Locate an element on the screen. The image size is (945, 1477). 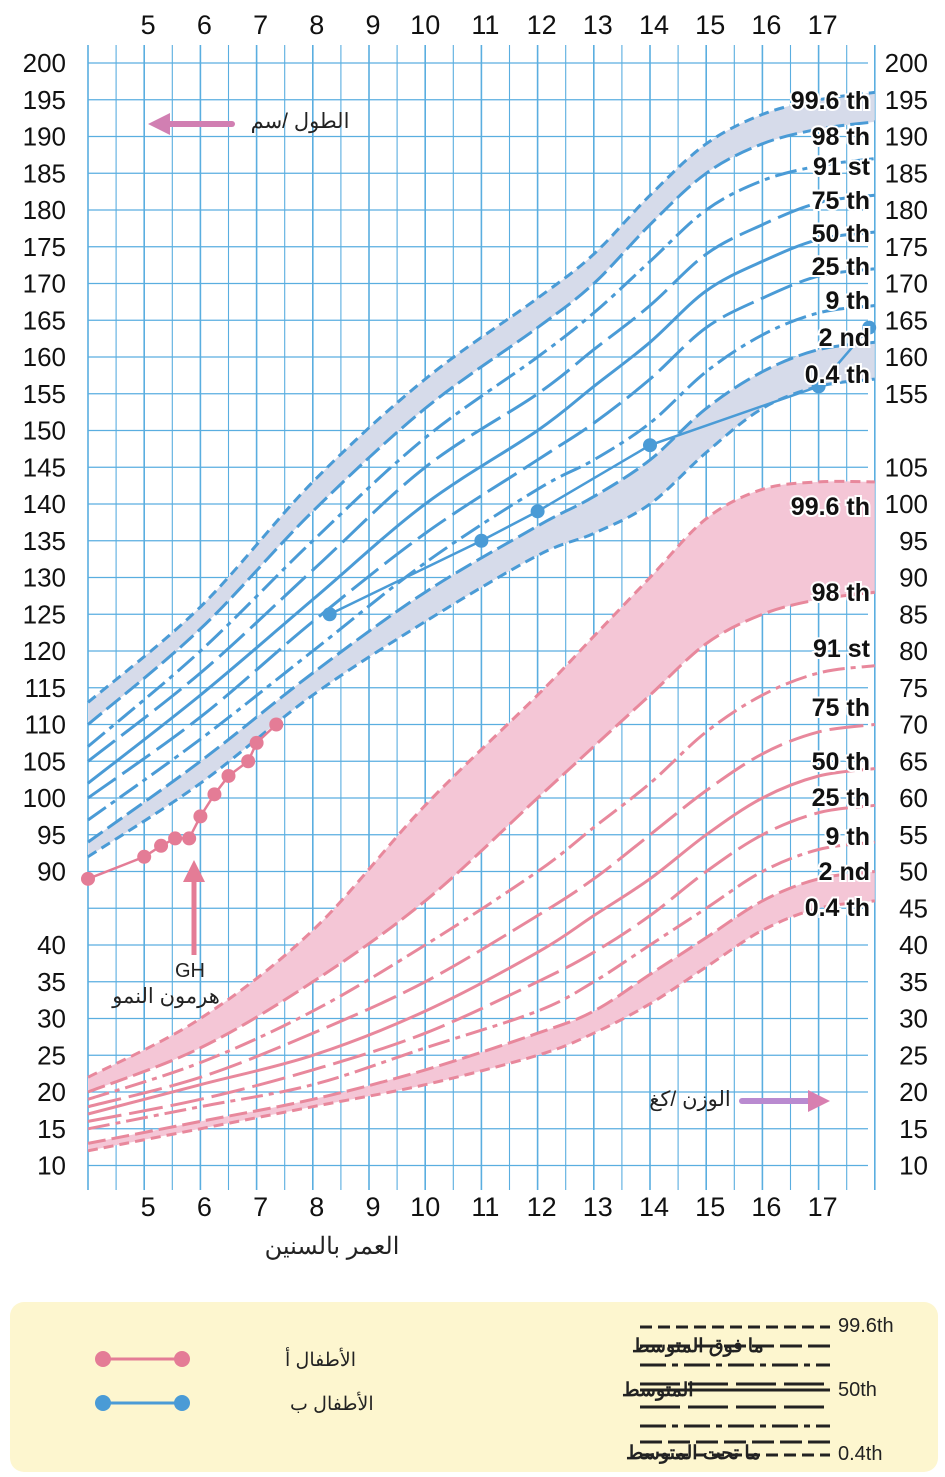
height-centile-label: 98 th is located at coordinates (841, 137).